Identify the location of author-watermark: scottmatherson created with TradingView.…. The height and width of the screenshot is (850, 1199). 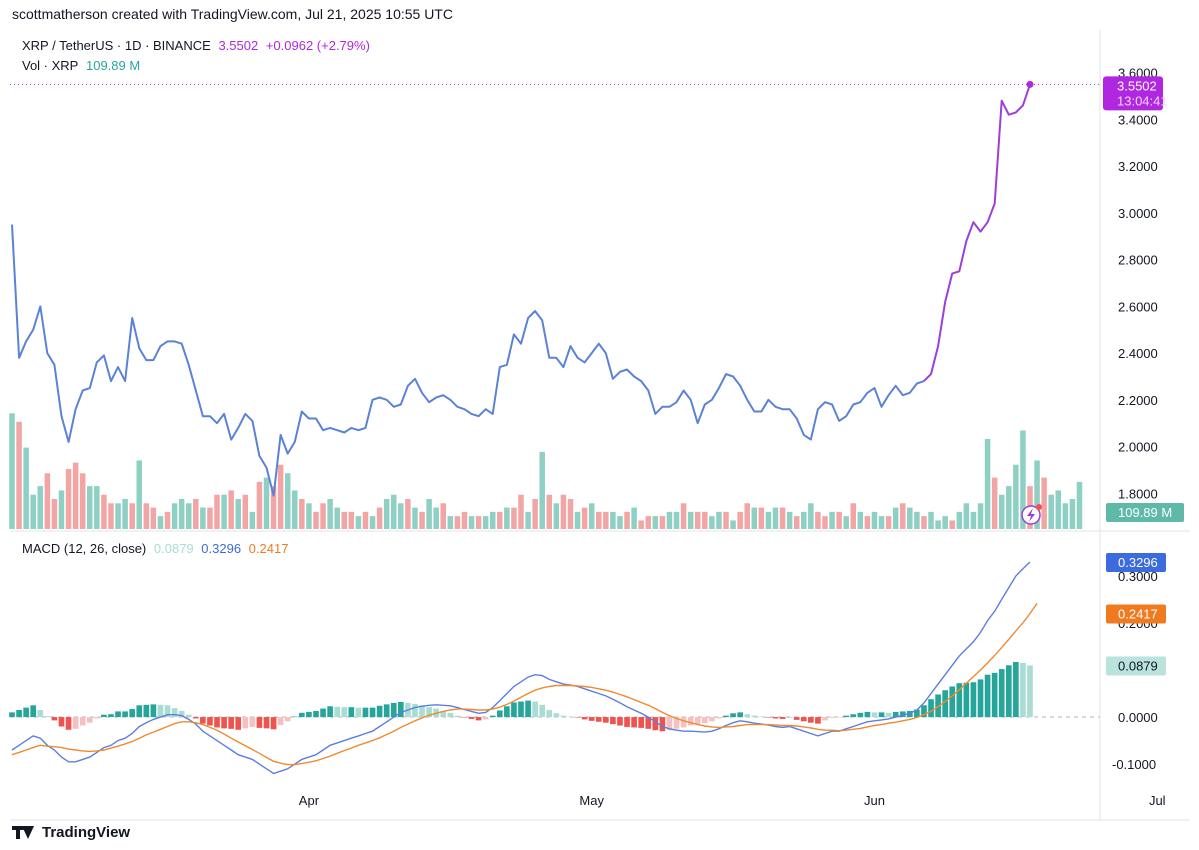
(232, 14).